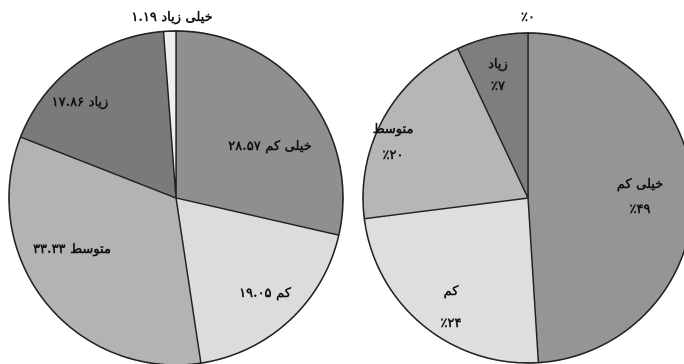 The image size is (684, 364). What do you see at coordinates (269, 146) in the screenshot?
I see `slice-label: خیلی کم ۲۸.۵۷` at bounding box center [269, 146].